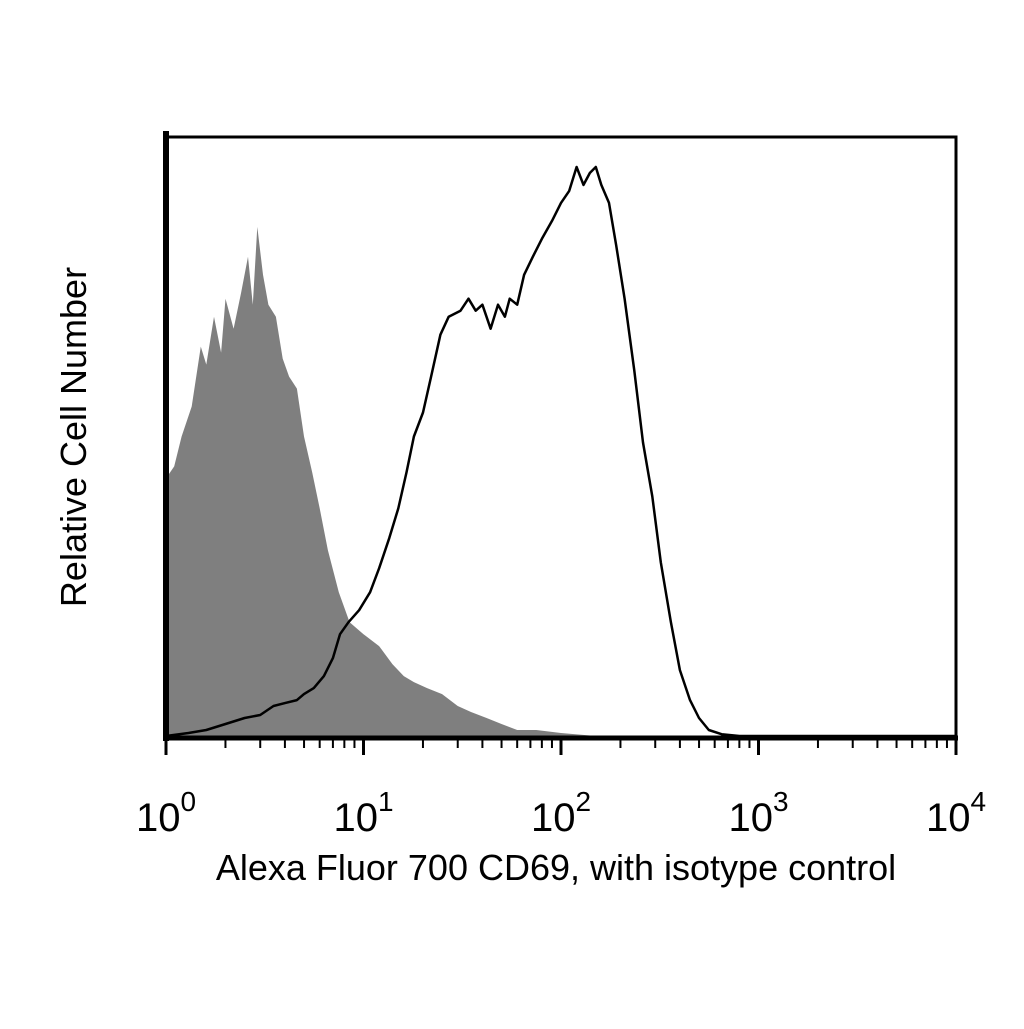 The width and height of the screenshot is (1024, 1029). What do you see at coordinates (73, 437) in the screenshot?
I see `y-axis-label: Relative Cell Number` at bounding box center [73, 437].